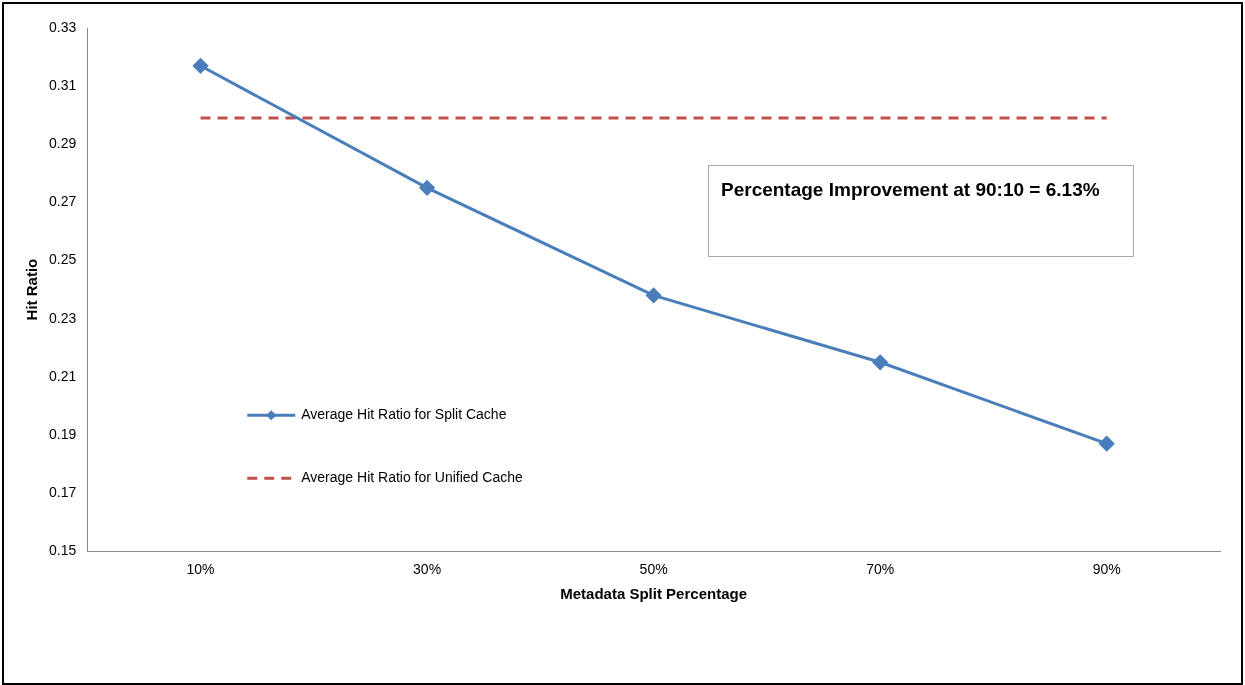  I want to click on note-box: Percentage Improvement at 90:10 = 6.13%, so click(921, 211).